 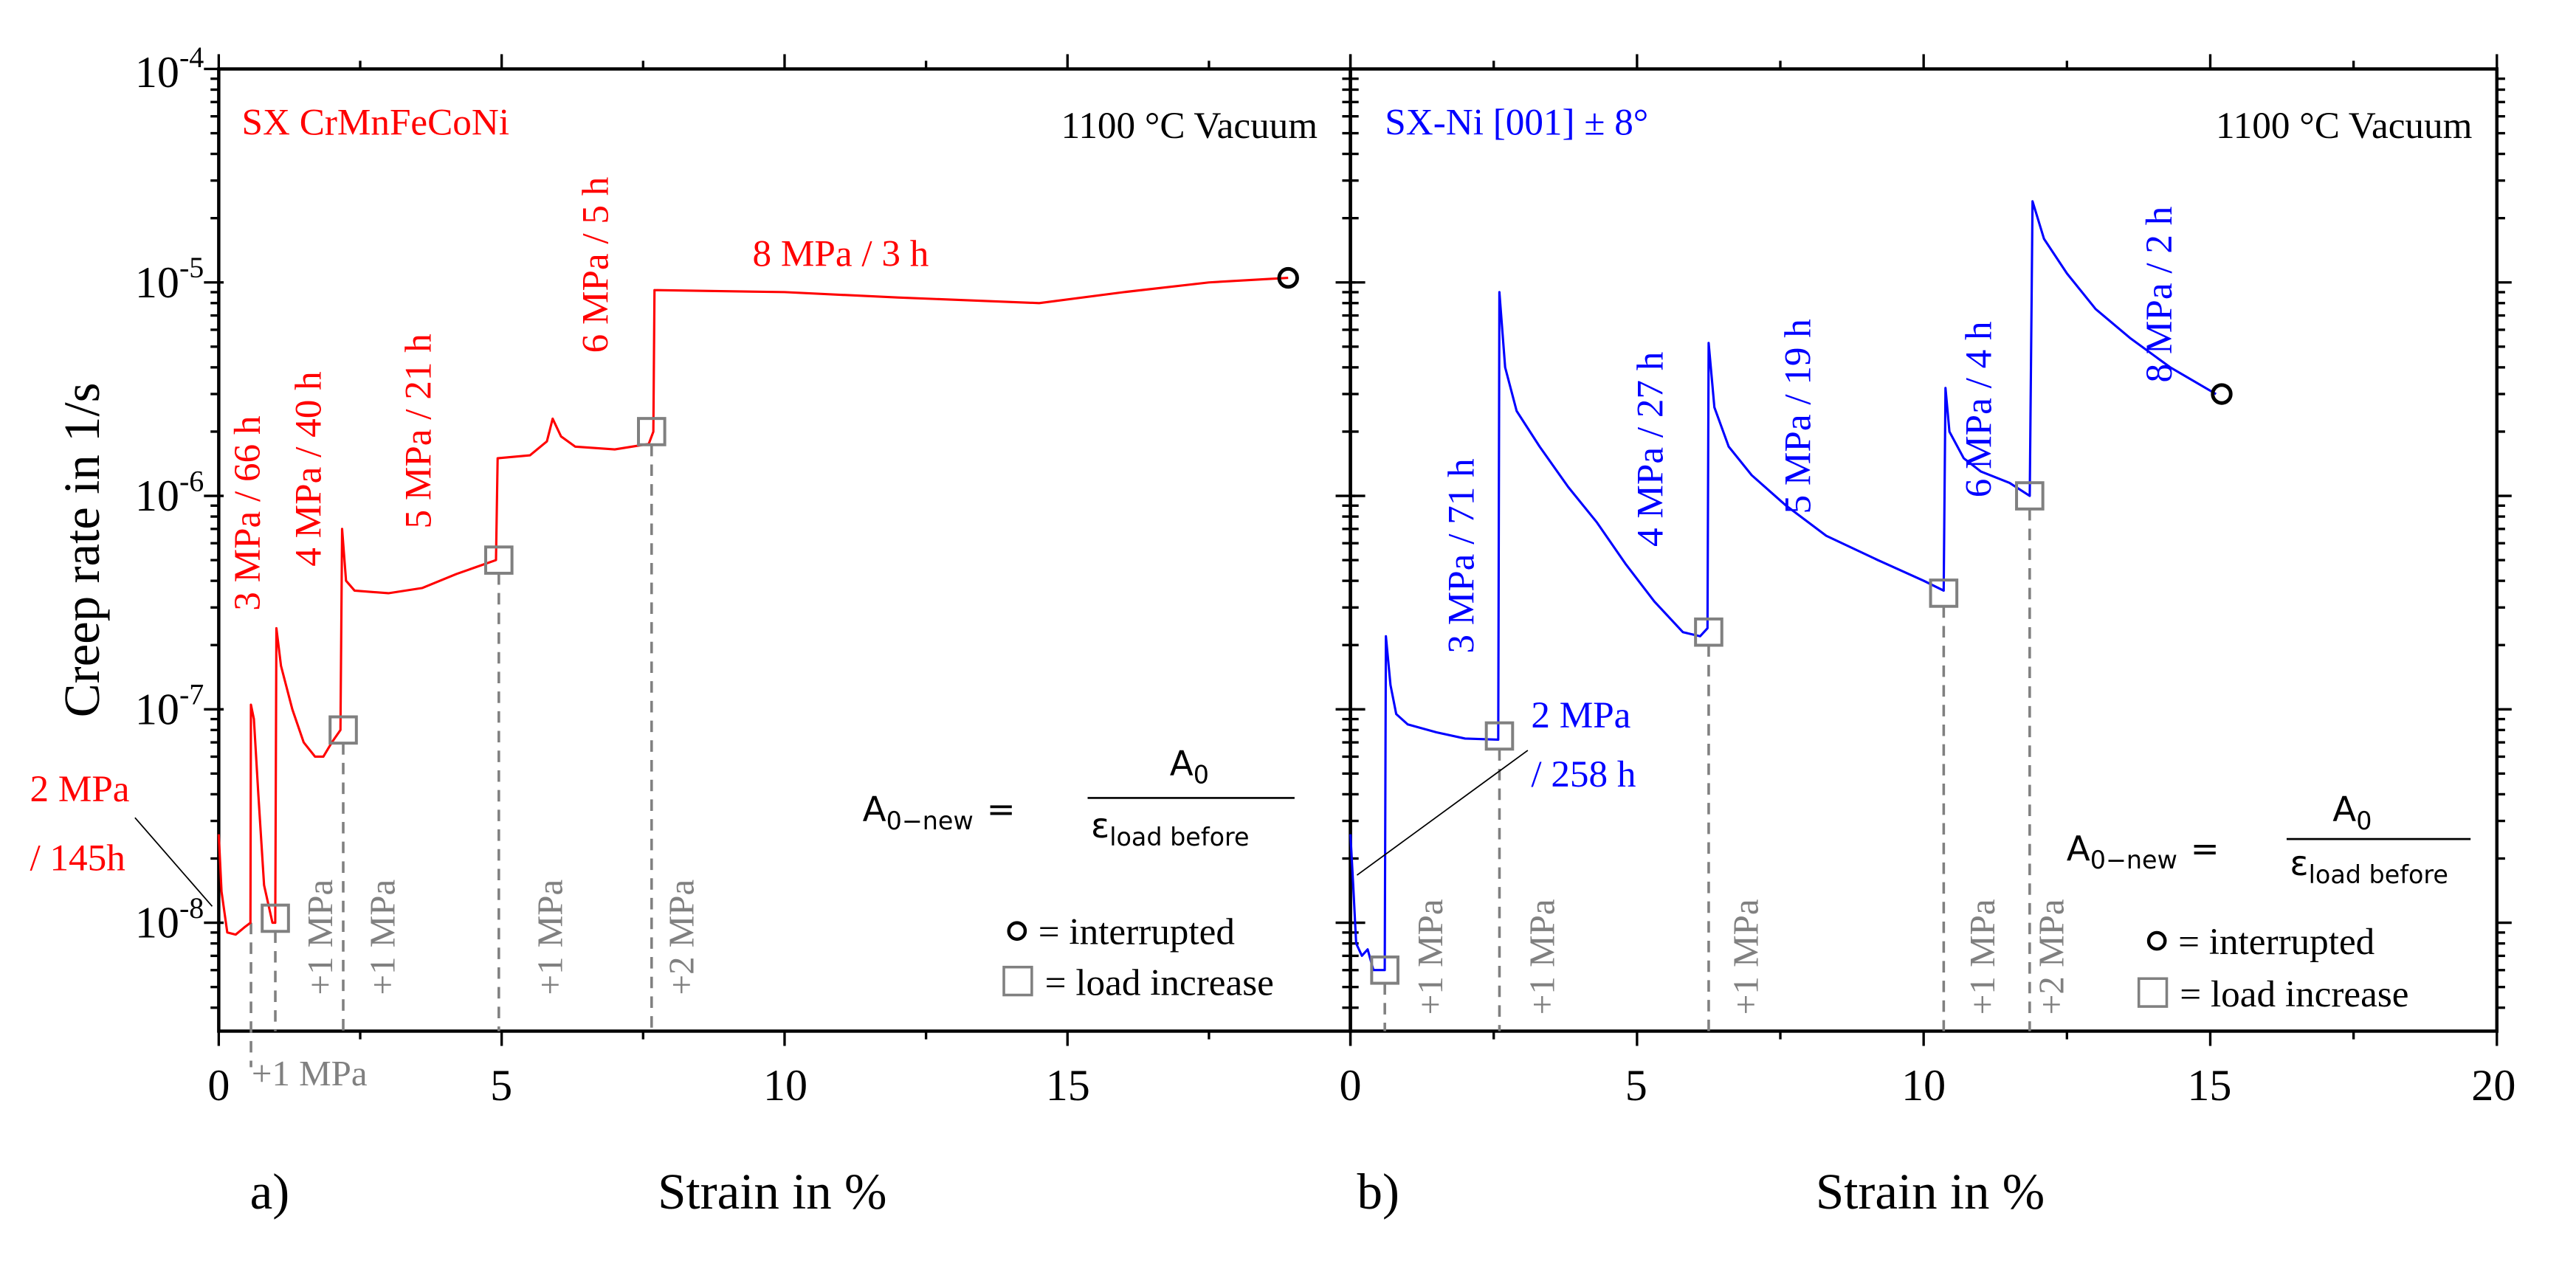 I want to click on panel-b-title: SX-Ni [001] ± 8°, so click(x=1517, y=122).